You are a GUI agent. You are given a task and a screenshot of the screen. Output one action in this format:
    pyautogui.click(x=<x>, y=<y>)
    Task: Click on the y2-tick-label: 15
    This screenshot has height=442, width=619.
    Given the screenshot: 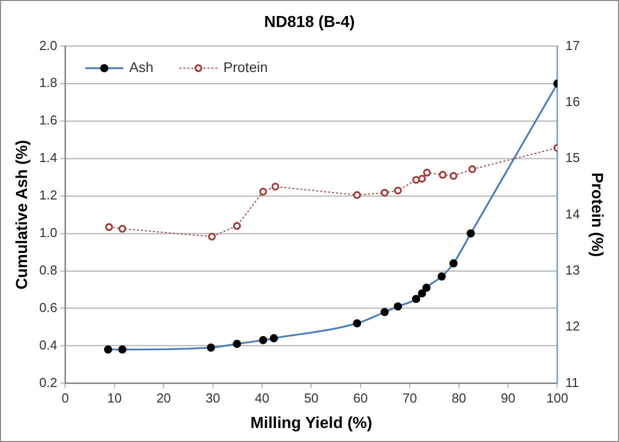 What is the action you would take?
    pyautogui.click(x=572, y=158)
    